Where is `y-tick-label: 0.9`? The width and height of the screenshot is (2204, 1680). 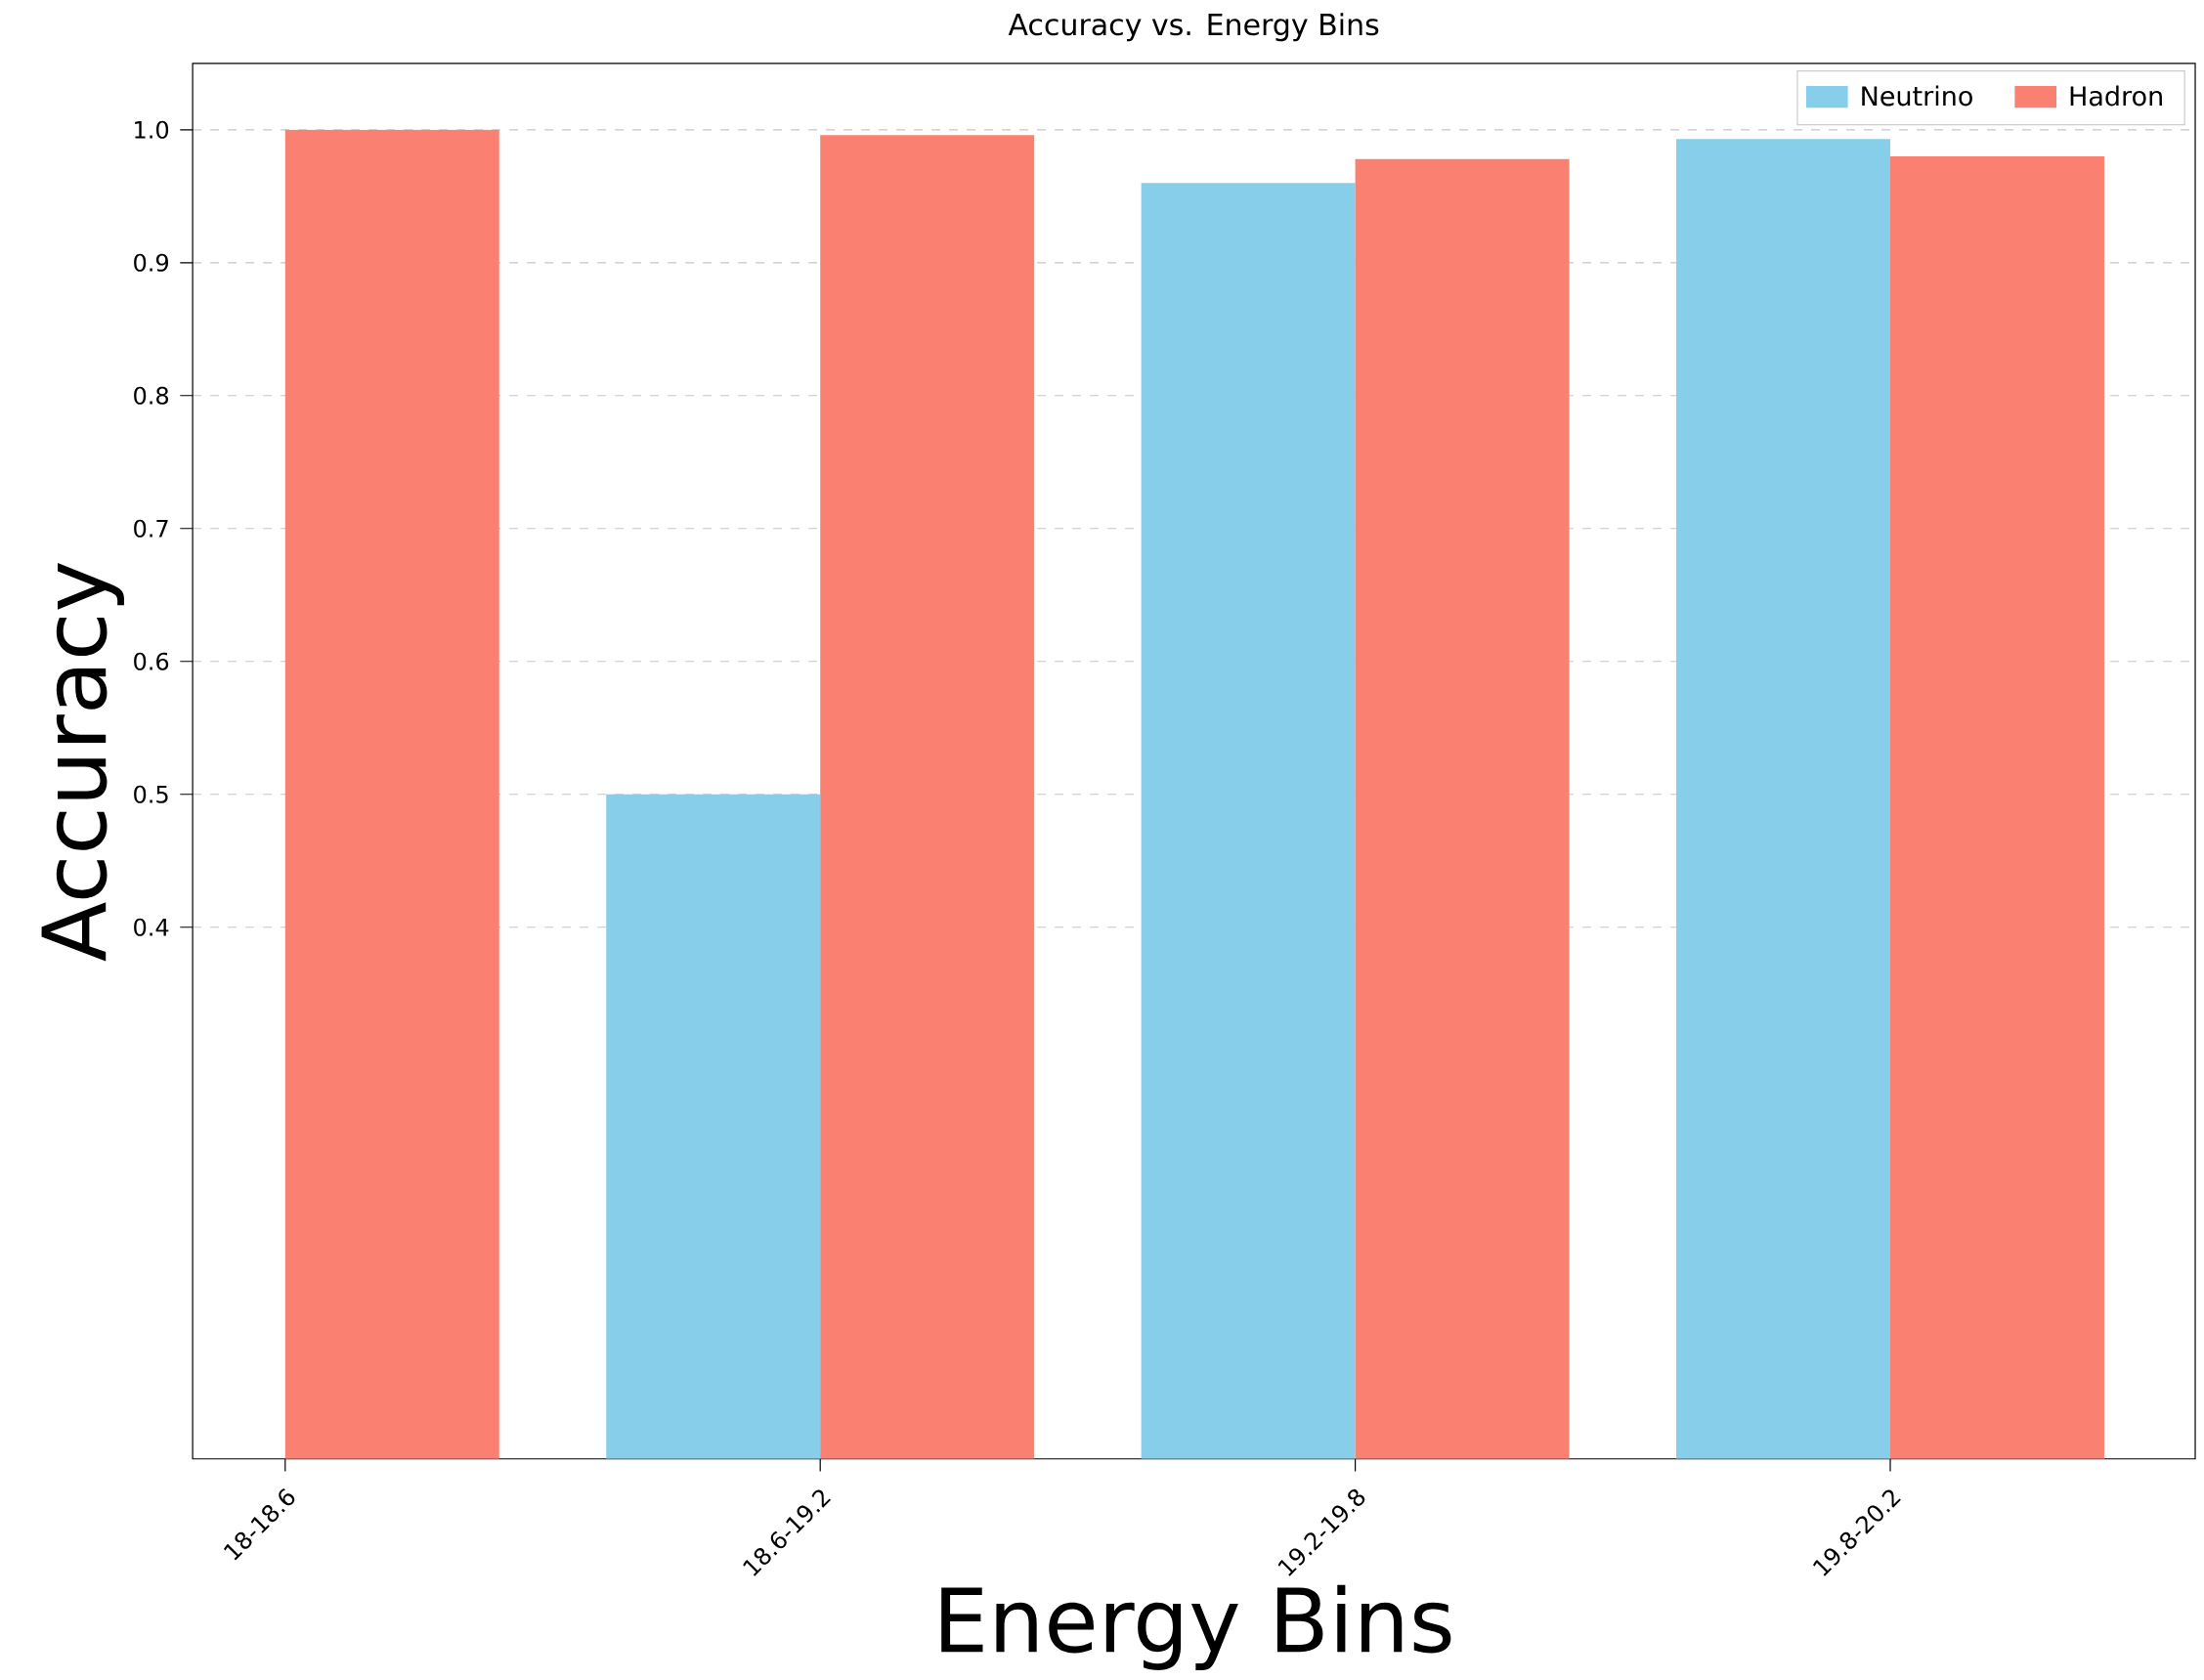
y-tick-label: 0.9 is located at coordinates (151, 262).